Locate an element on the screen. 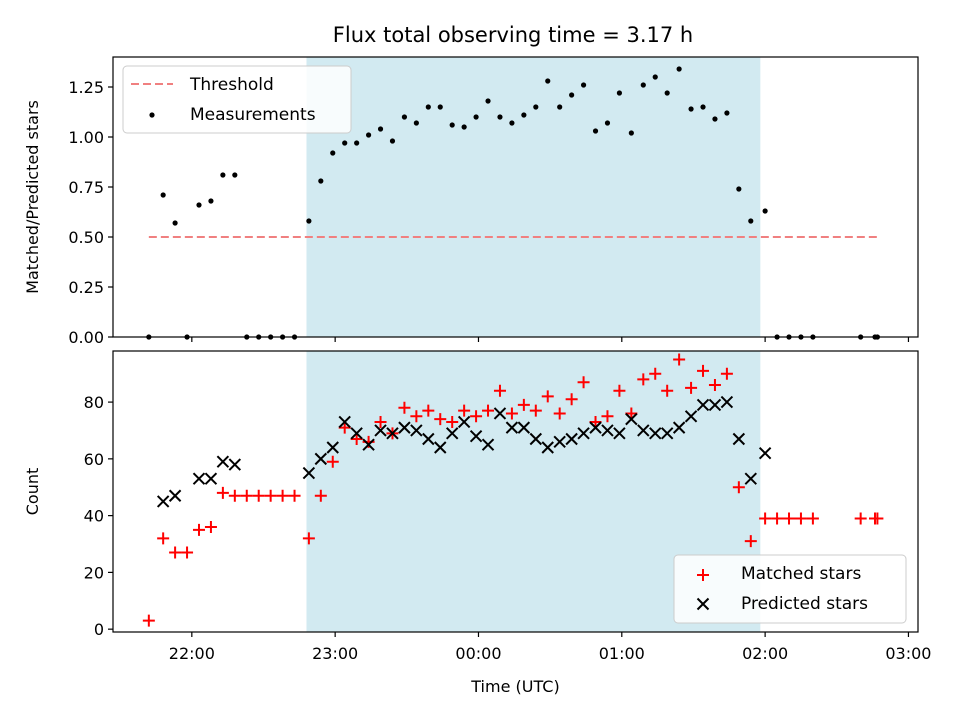 This screenshot has height=720, width=960. y-tick-label: 0.75 is located at coordinates (86, 187).